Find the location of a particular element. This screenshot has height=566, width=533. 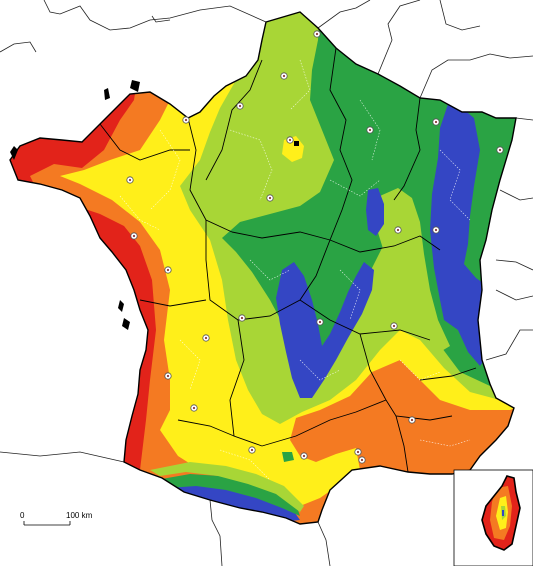

scale-end-label: 100 km is located at coordinates (79, 515).